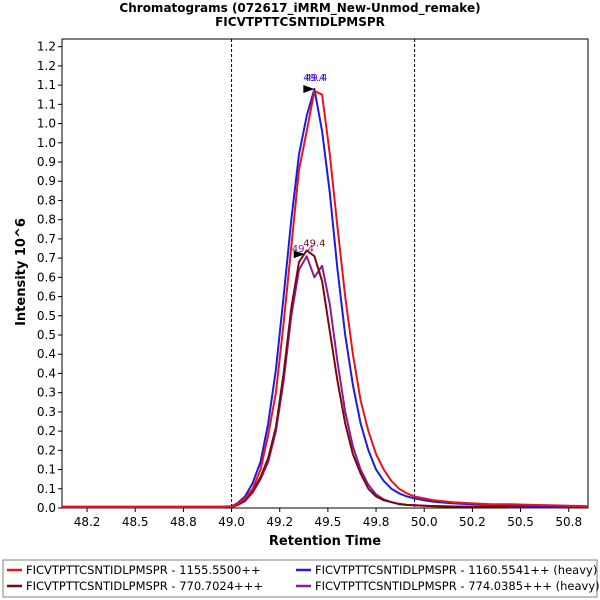 The width and height of the screenshot is (600, 600). What do you see at coordinates (472, 522) in the screenshot?
I see `x-tick-label: 50.2` at bounding box center [472, 522].